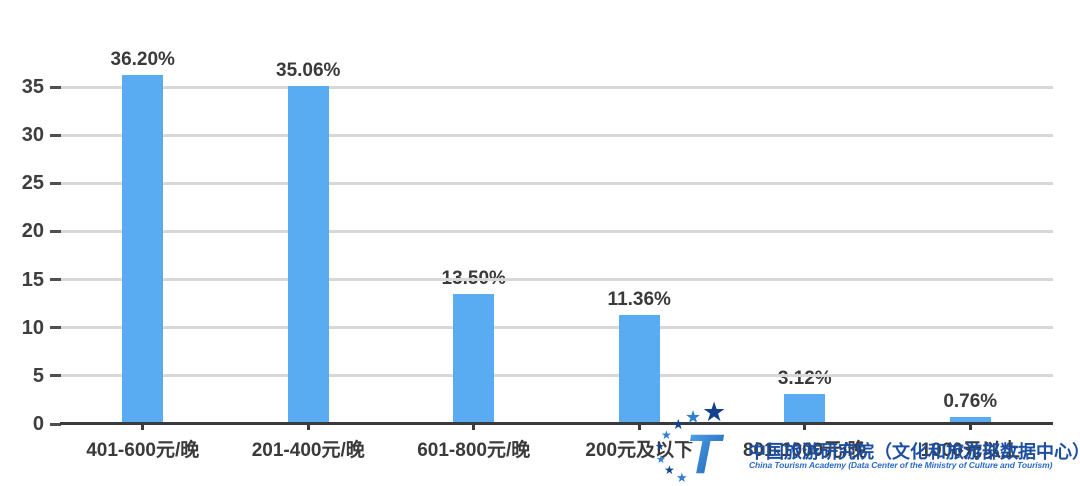 The image size is (1080, 486). What do you see at coordinates (804, 378) in the screenshot?
I see `bar-value-label: 3.12%` at bounding box center [804, 378].